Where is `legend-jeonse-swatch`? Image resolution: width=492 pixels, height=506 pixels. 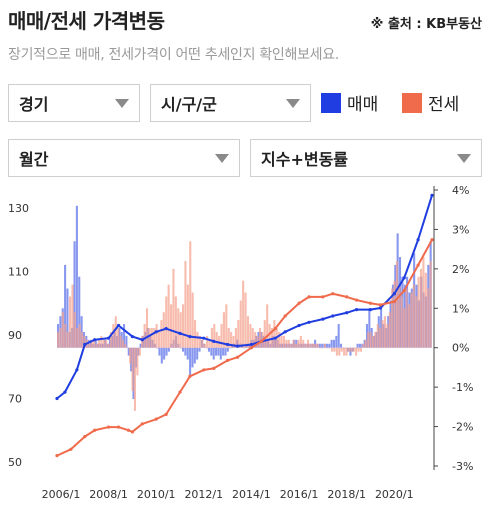 legend-jeonse-swatch is located at coordinates (412, 102).